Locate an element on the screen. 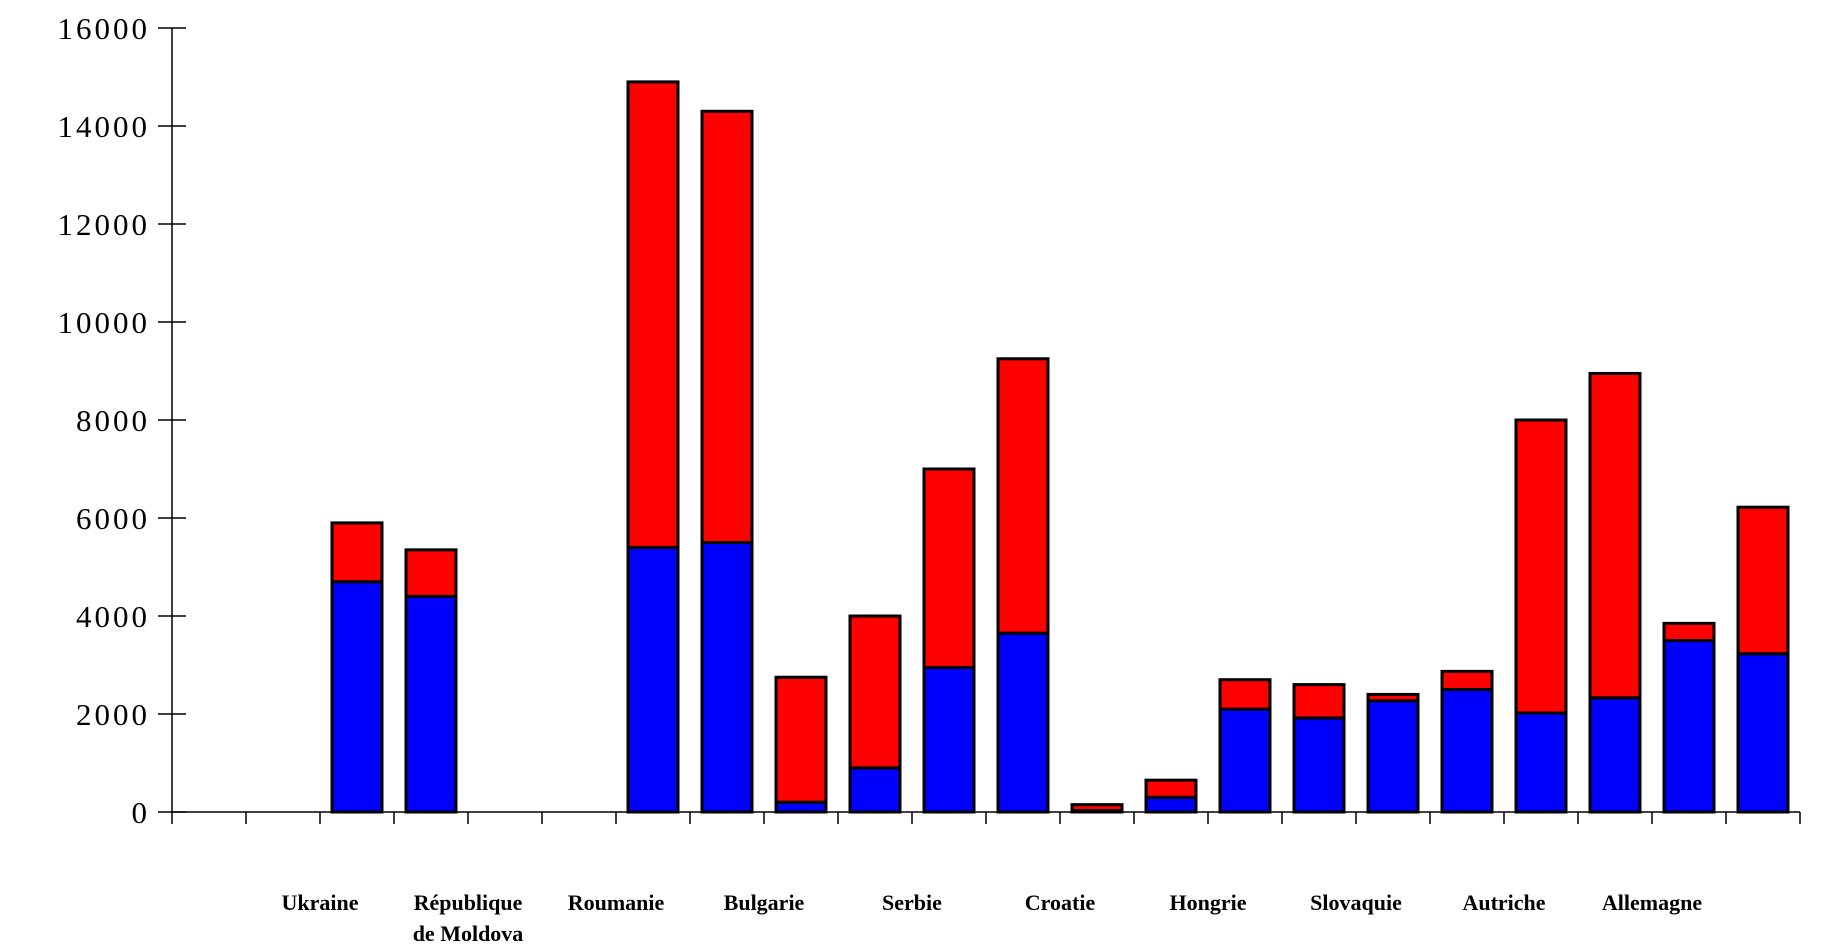  y-tick-label: 6000 is located at coordinates (113, 518).